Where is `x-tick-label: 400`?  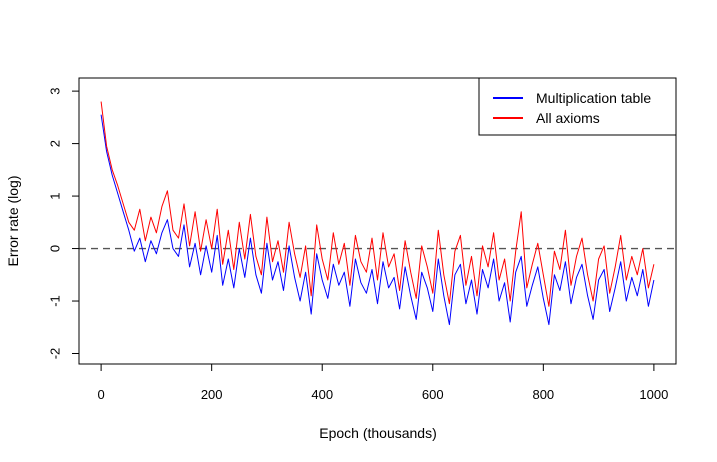 x-tick-label: 400 is located at coordinates (322, 394).